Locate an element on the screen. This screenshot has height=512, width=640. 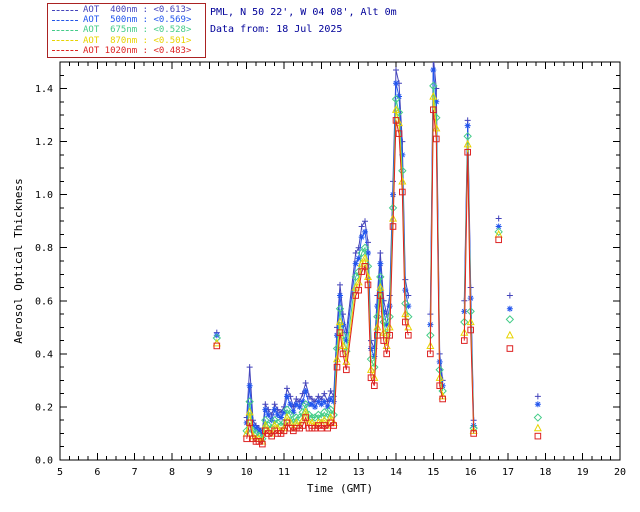
legend-label-1020nm: AOT 1020nm : <0.483> is located at coordinates (137, 50).